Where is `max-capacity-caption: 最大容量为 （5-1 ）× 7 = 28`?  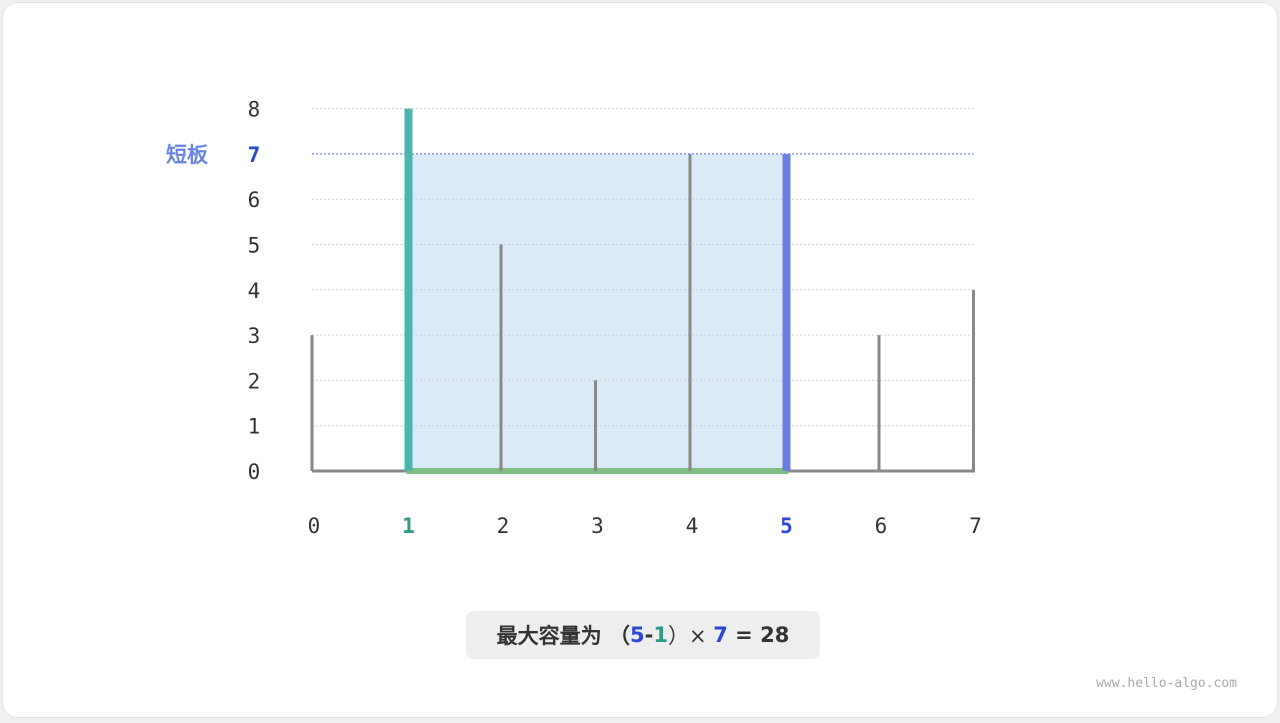
max-capacity-caption: 最大容量为 （5-1 ）× 7 = 28 is located at coordinates (643, 635).